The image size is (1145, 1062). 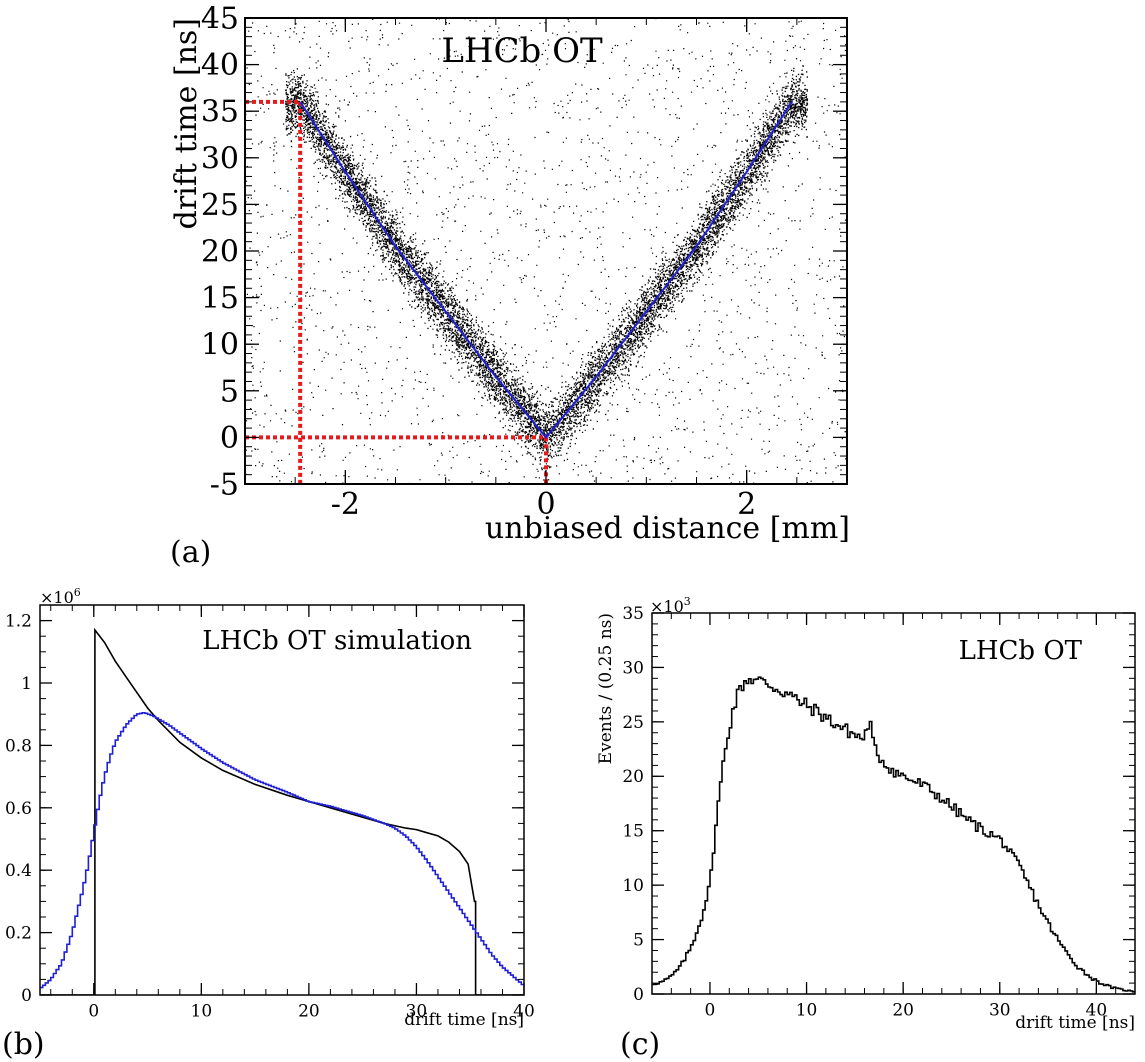 What do you see at coordinates (18, 809) in the screenshot?
I see `y-tick-label: 0.6` at bounding box center [18, 809].